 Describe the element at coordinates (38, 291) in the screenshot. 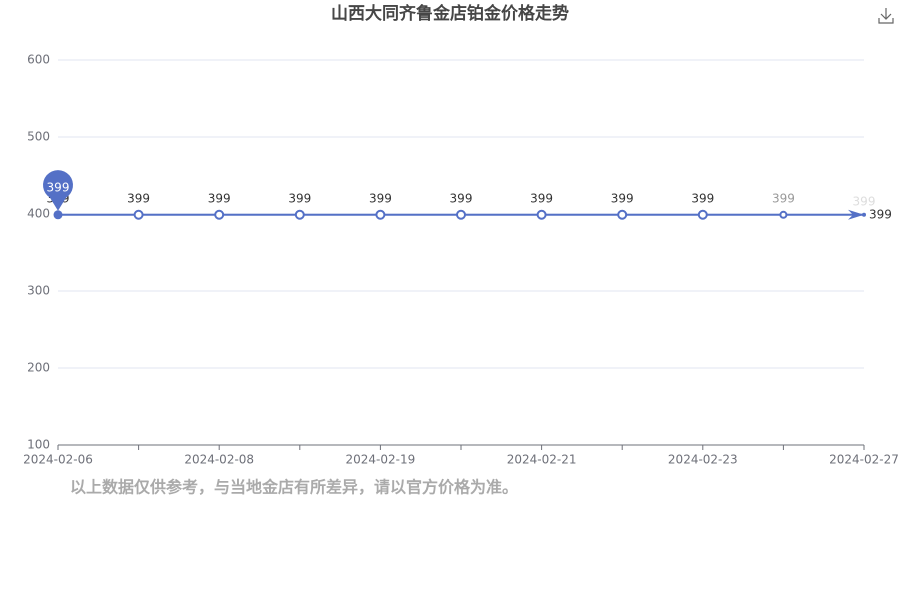

I see `y-tick-label: 300` at that location.